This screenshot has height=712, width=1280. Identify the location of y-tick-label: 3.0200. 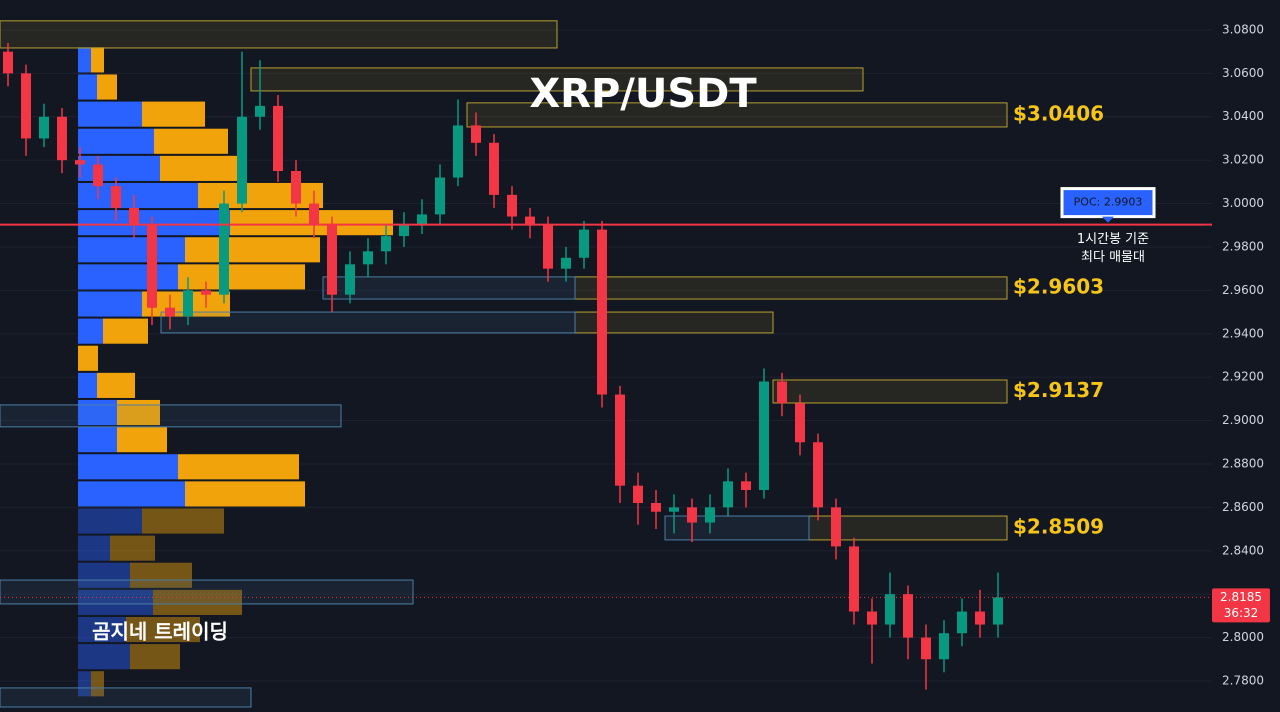
(1243, 160).